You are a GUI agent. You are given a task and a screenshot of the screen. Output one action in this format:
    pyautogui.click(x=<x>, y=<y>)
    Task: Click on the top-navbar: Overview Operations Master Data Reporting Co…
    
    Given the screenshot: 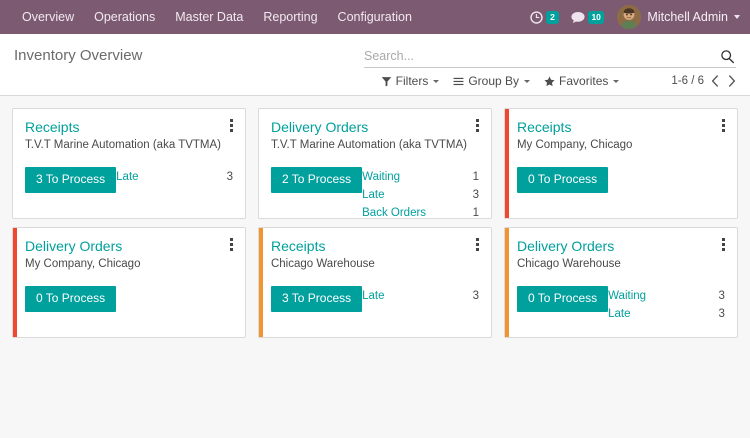 What is the action you would take?
    pyautogui.click(x=375, y=17)
    